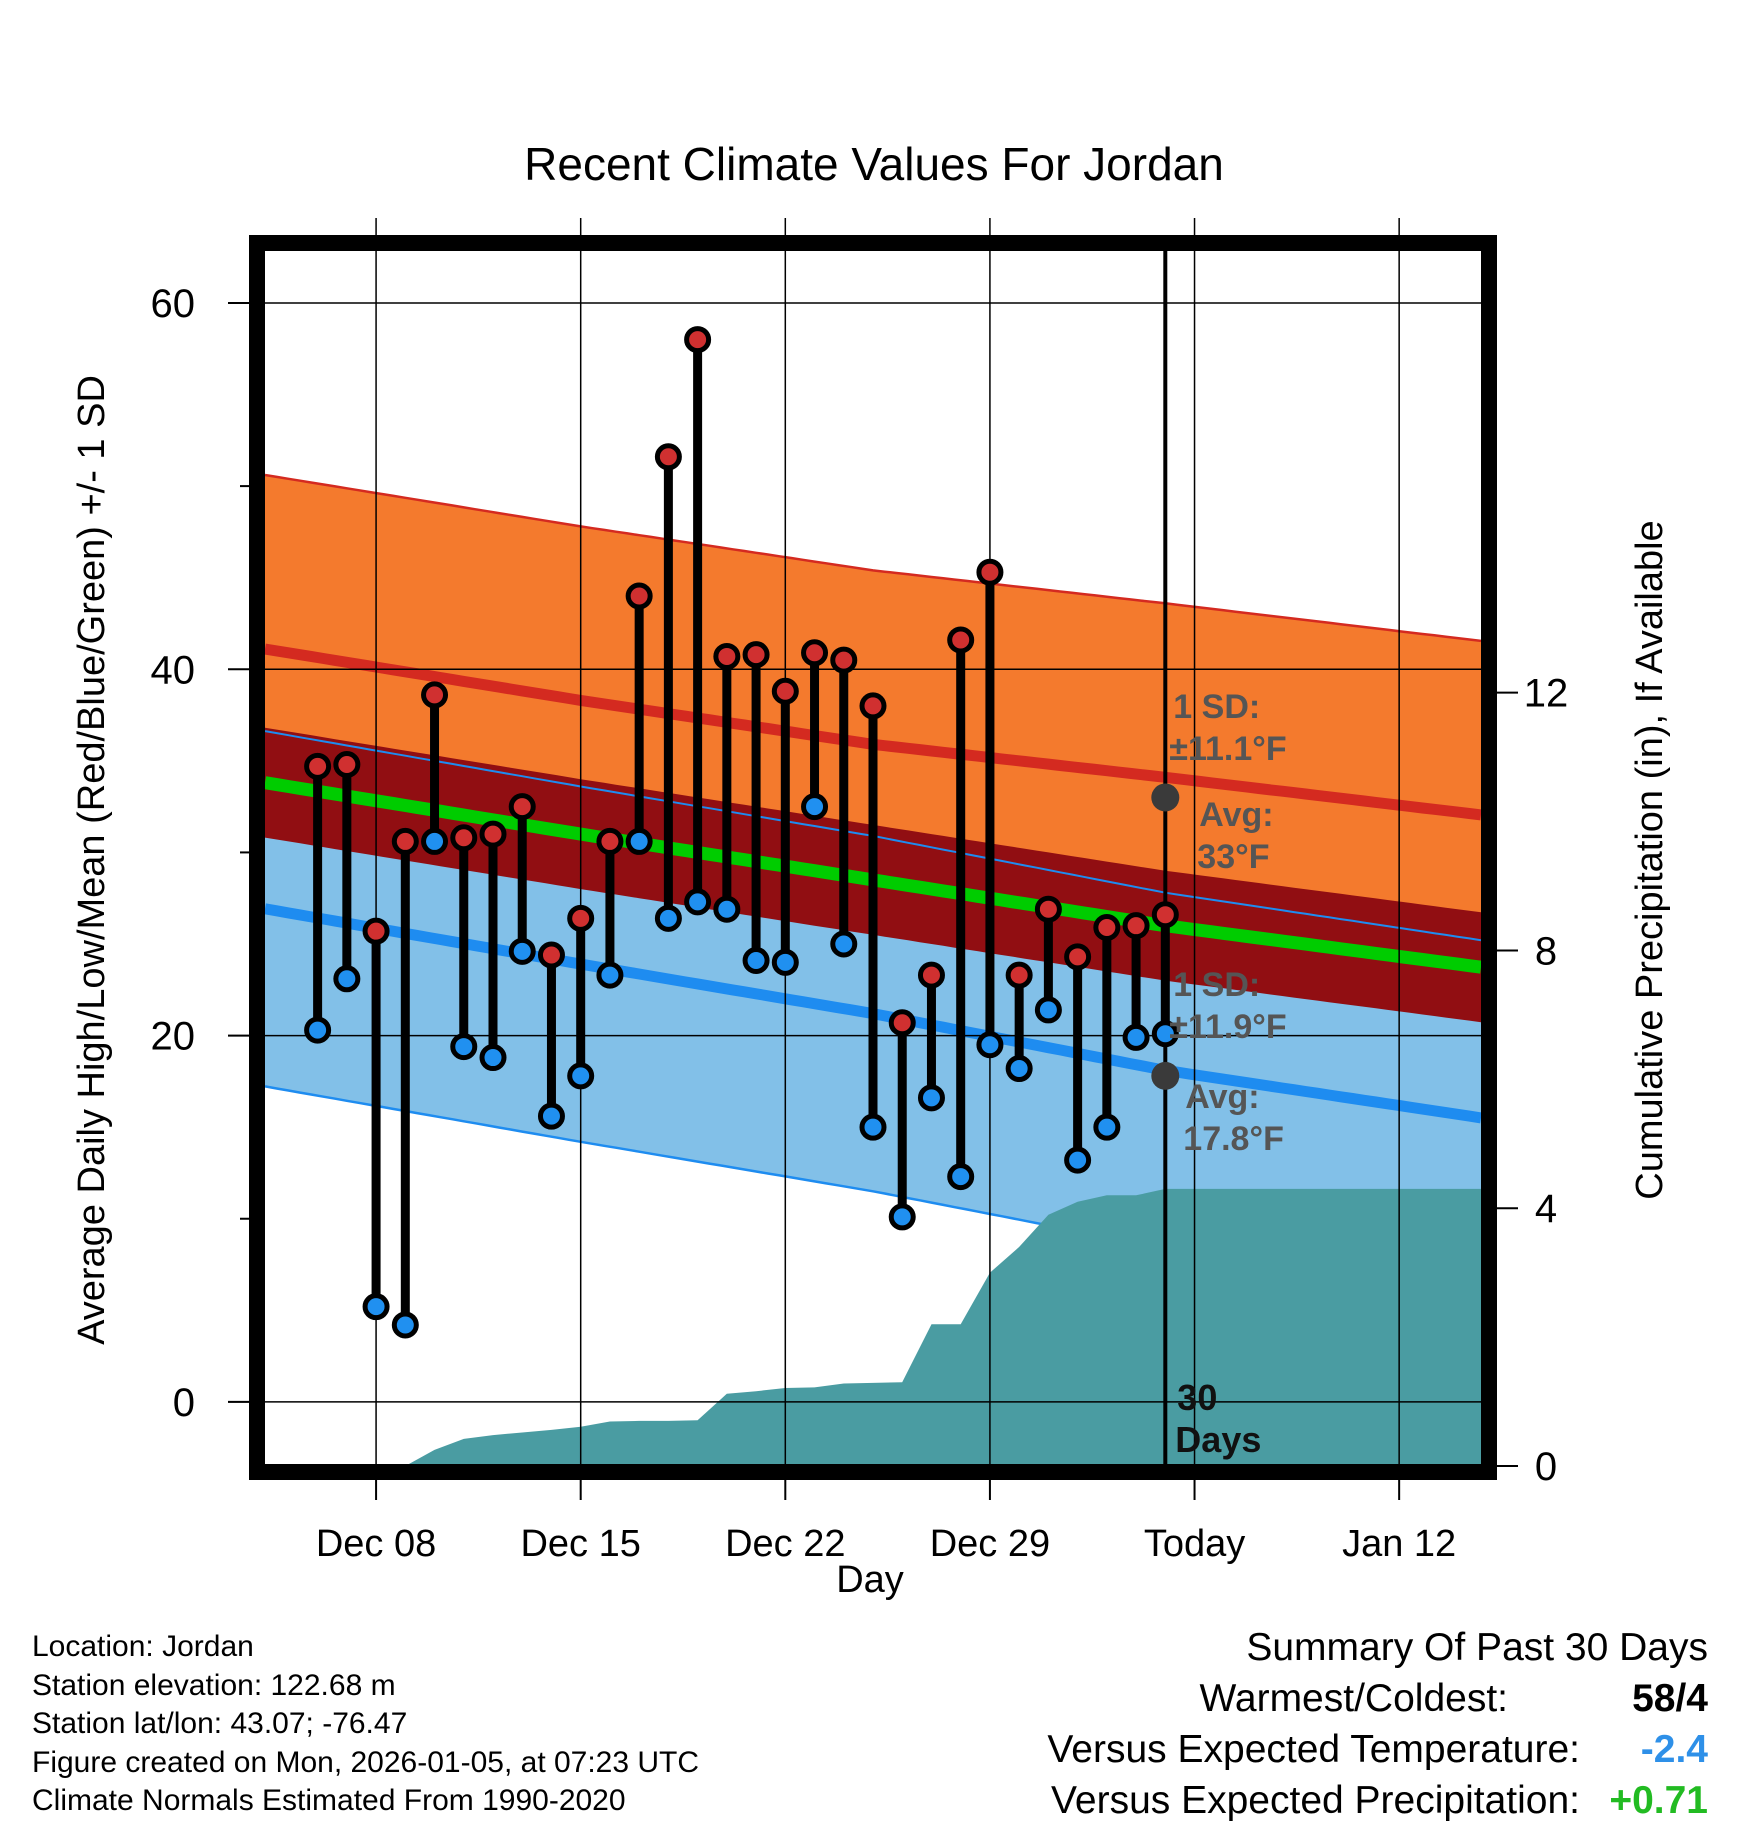  What do you see at coordinates (173, 304) in the screenshot?
I see `y-tick-label: 60` at bounding box center [173, 304].